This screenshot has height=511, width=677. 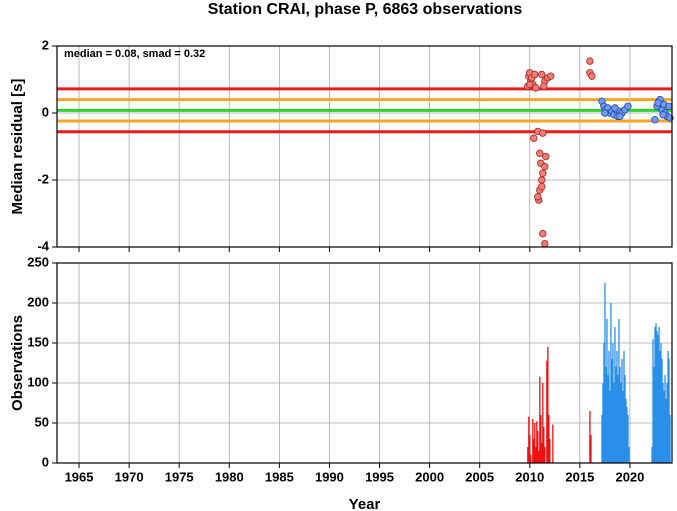 I want to click on annotation: median = 0.08, smad = 0.32, so click(x=134, y=54).